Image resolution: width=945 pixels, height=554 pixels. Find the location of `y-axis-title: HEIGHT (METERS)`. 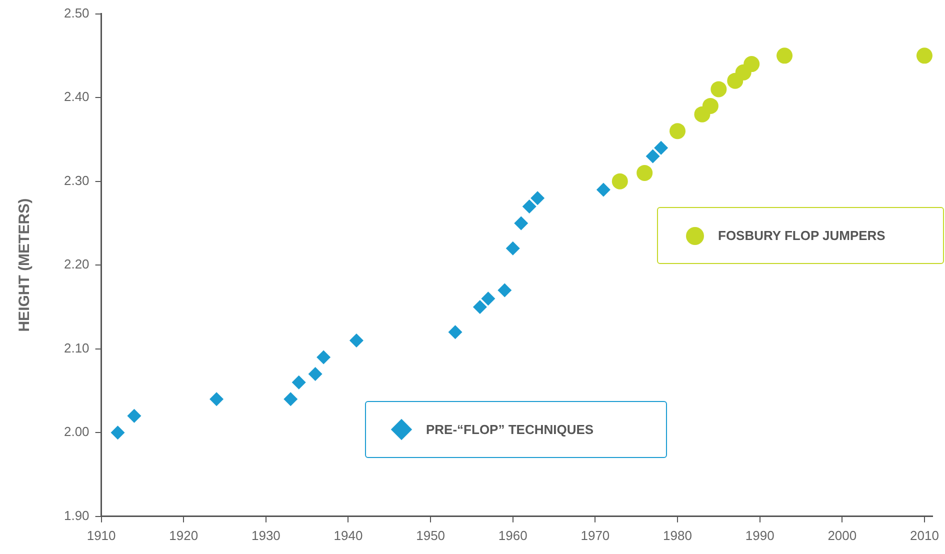

y-axis-title: HEIGHT (METERS) is located at coordinates (25, 265).